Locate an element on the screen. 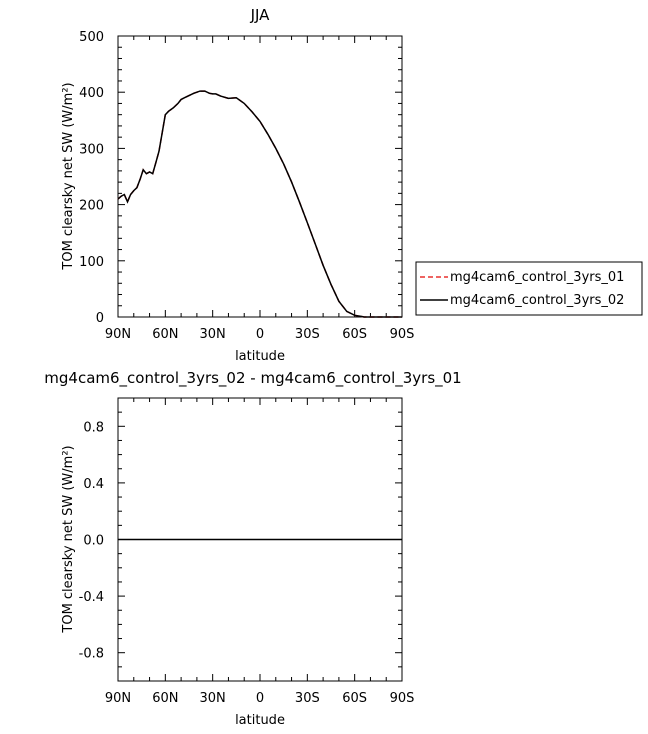 This screenshot has height=734, width=648. legend-label-series-1: mg4cam6_control_3yrs_01 is located at coordinates (537, 277).